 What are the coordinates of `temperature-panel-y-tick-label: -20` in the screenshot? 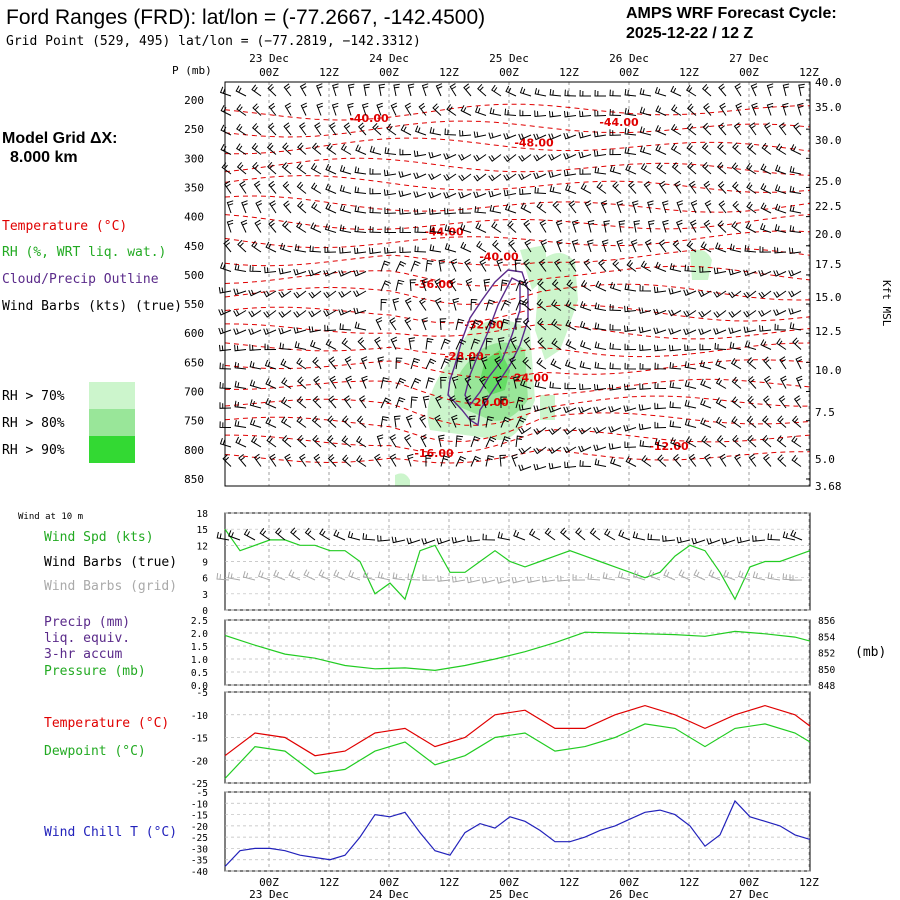 It's located at (199, 761).